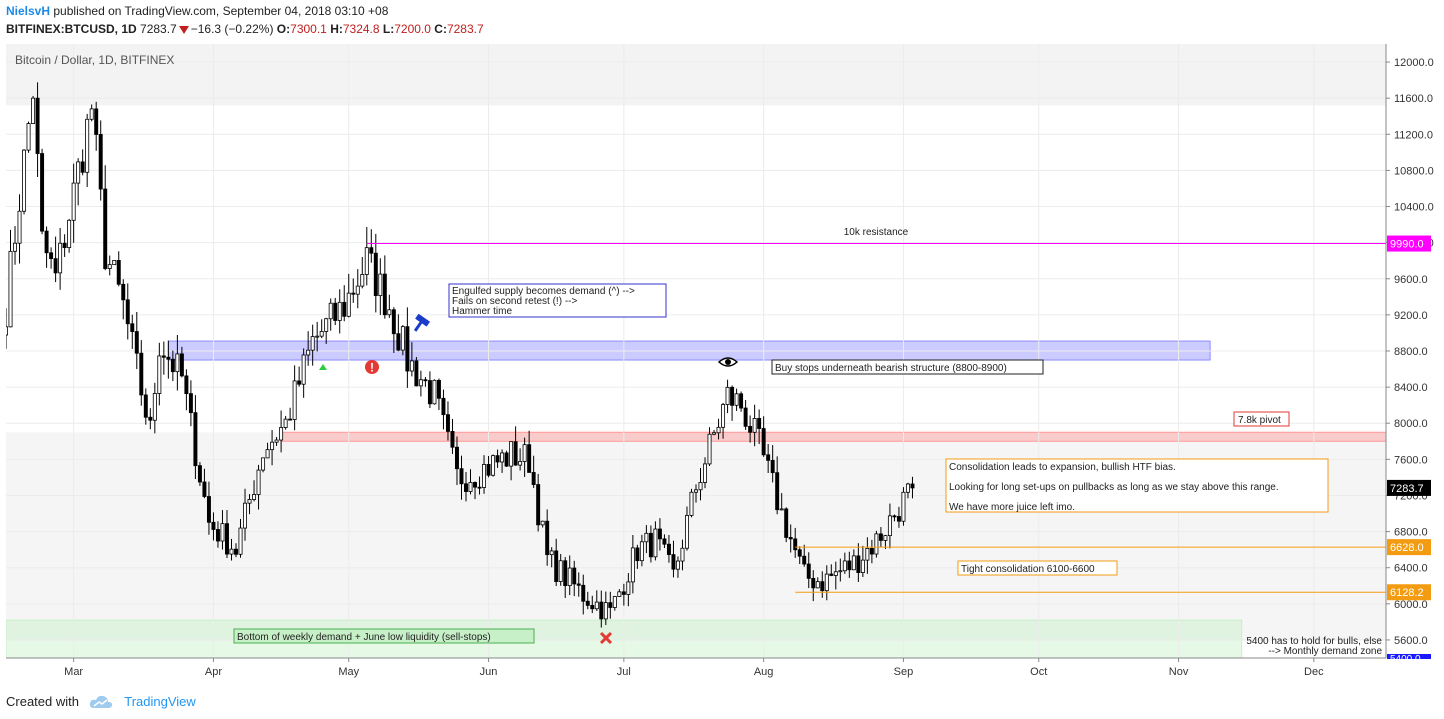 Image resolution: width=1444 pixels, height=719 pixels. Describe the element at coordinates (764, 672) in the screenshot. I see `time-tick-label: Aug` at that location.